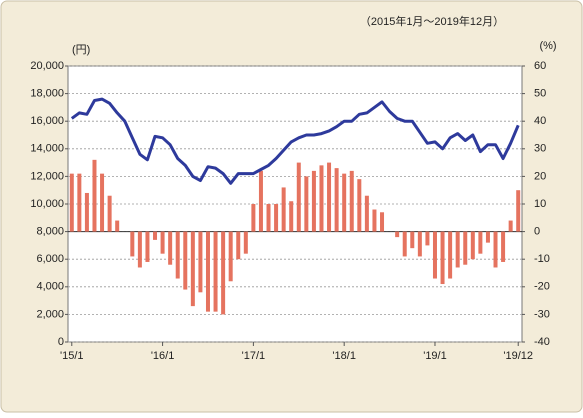 This screenshot has width=583, height=418. Describe the element at coordinates (540, 66) in the screenshot. I see `y2-tick-label: 60` at that location.